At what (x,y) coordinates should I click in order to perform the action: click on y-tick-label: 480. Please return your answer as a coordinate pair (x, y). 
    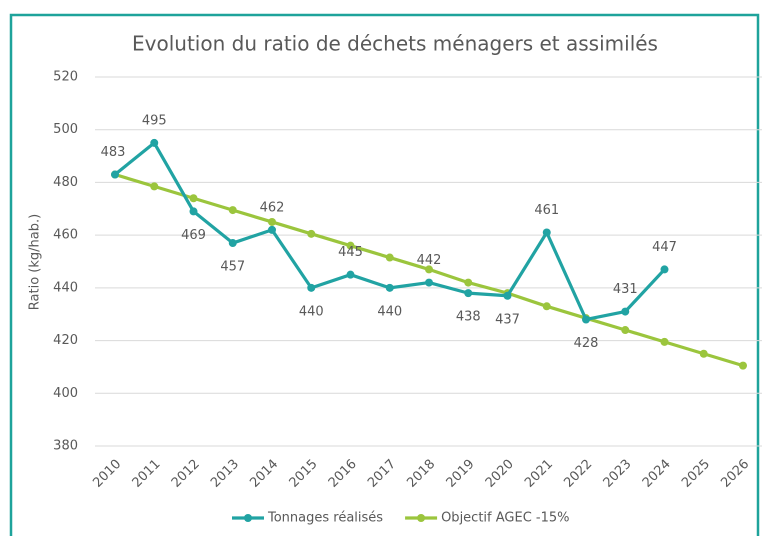
    Looking at the image, I should click on (65, 182).